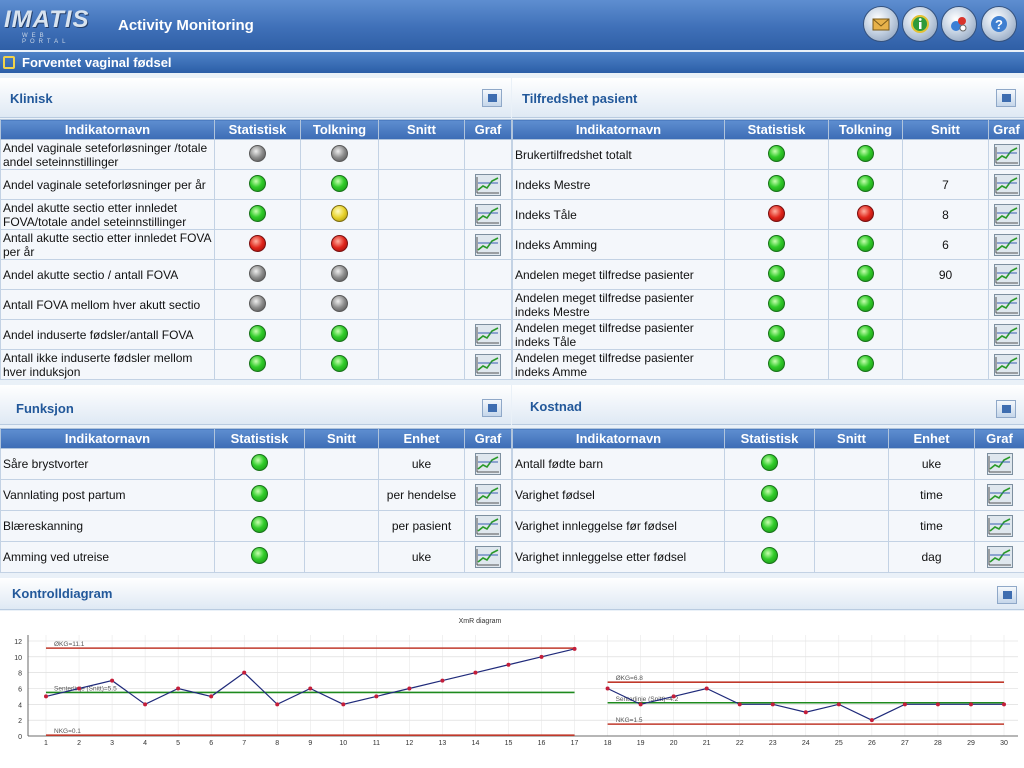 This screenshot has width=1024, height=768. Describe the element at coordinates (492, 98) in the screenshot. I see `klinisk-maximize-button` at that location.